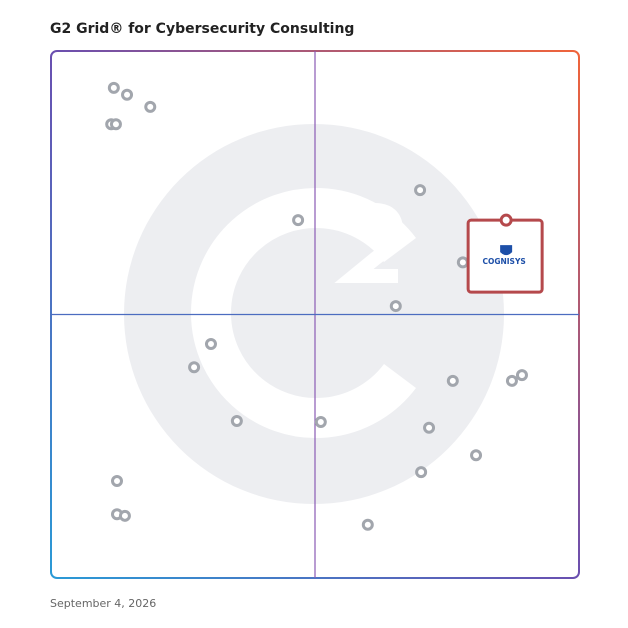 The height and width of the screenshot is (628, 628). Describe the element at coordinates (202, 29) in the screenshot. I see `chart-title: G2 Grid® for Cybersecurity Consulting` at that location.